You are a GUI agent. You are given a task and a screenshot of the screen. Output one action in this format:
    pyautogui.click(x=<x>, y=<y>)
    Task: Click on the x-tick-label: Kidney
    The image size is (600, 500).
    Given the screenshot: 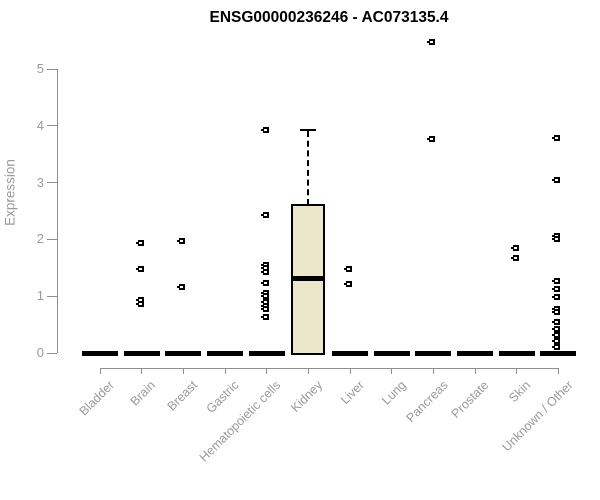 What is the action you would take?
    pyautogui.click(x=307, y=396)
    